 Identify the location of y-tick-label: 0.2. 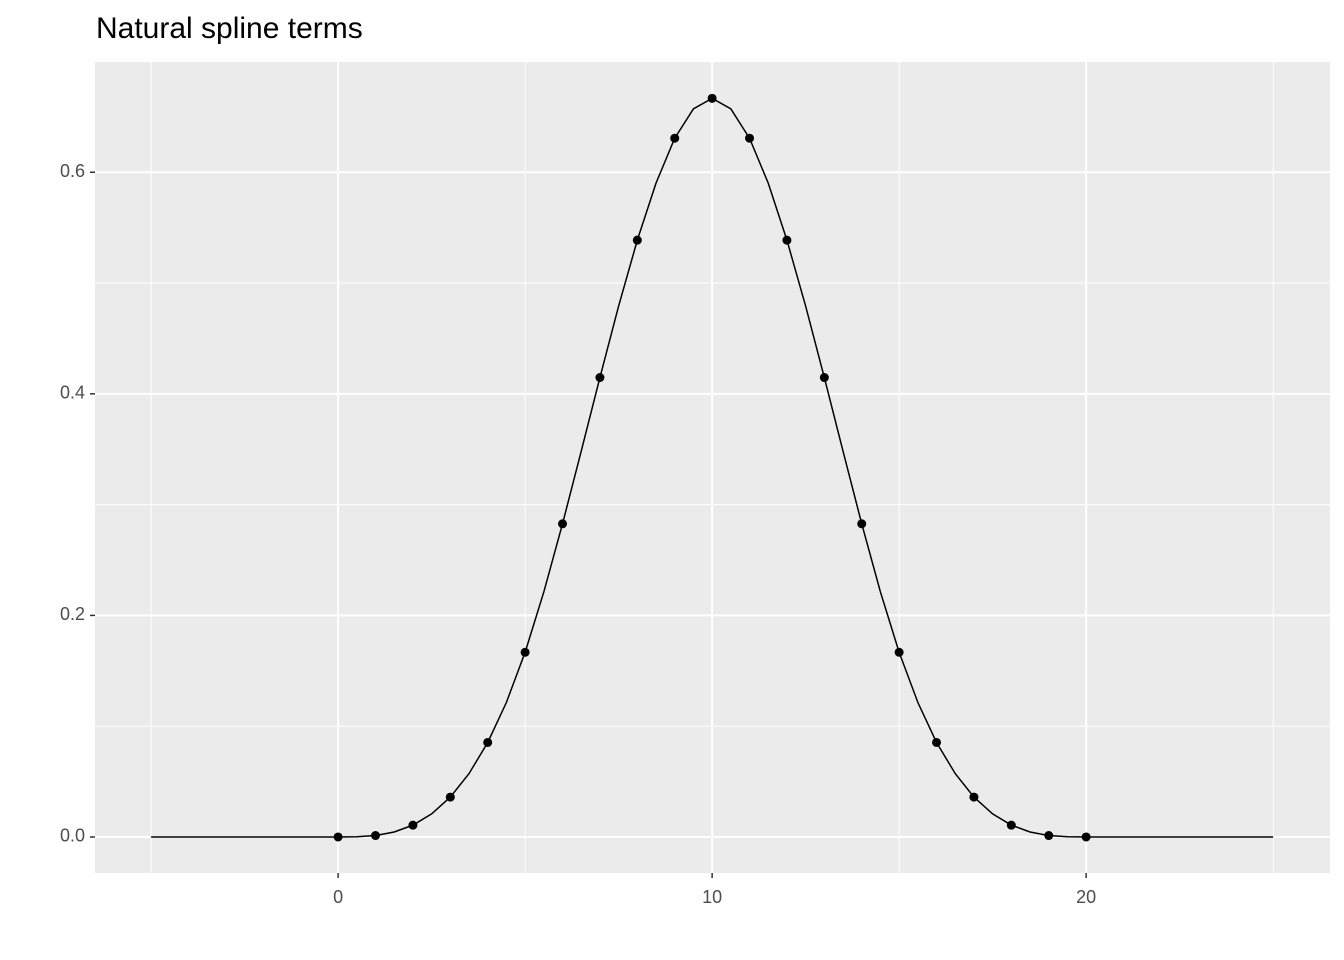
(72, 614).